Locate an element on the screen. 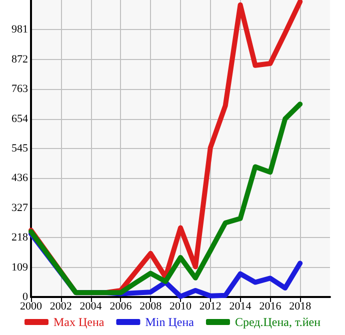  x-tick-label: 2014 is located at coordinates (240, 306).